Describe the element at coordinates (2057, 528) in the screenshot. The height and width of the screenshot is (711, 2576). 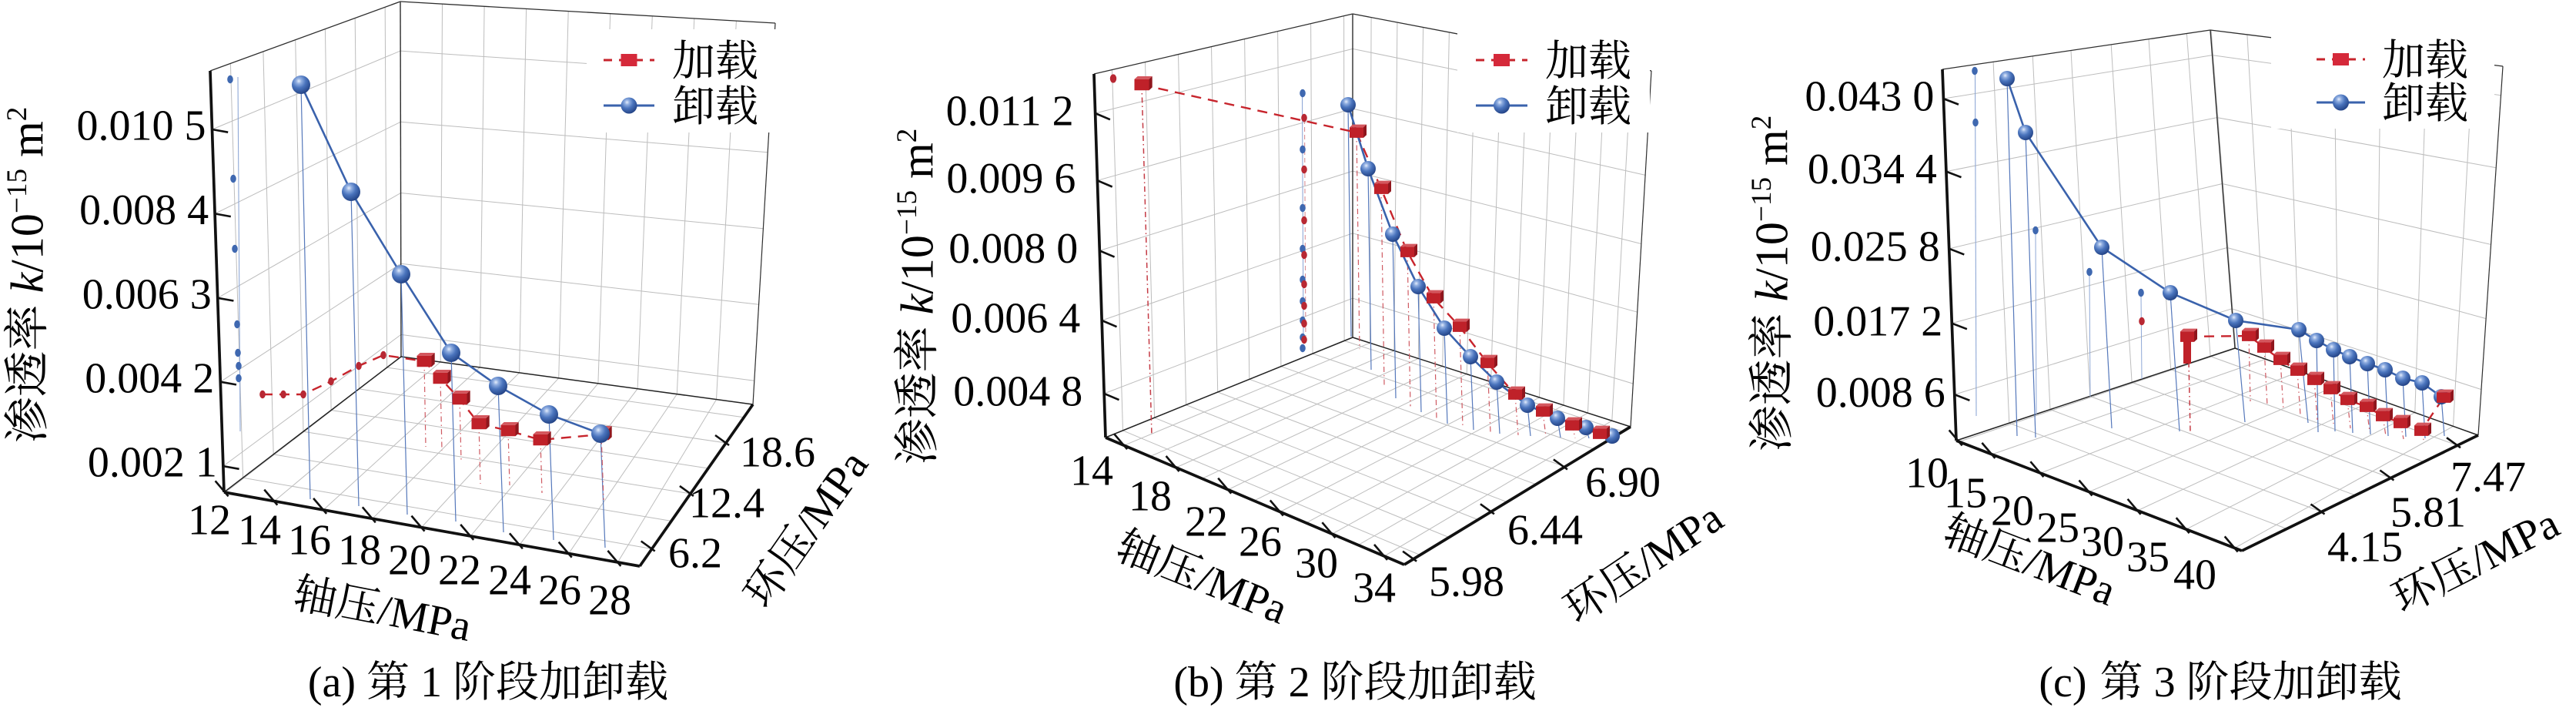
I see `svg-text: 25` at that location.